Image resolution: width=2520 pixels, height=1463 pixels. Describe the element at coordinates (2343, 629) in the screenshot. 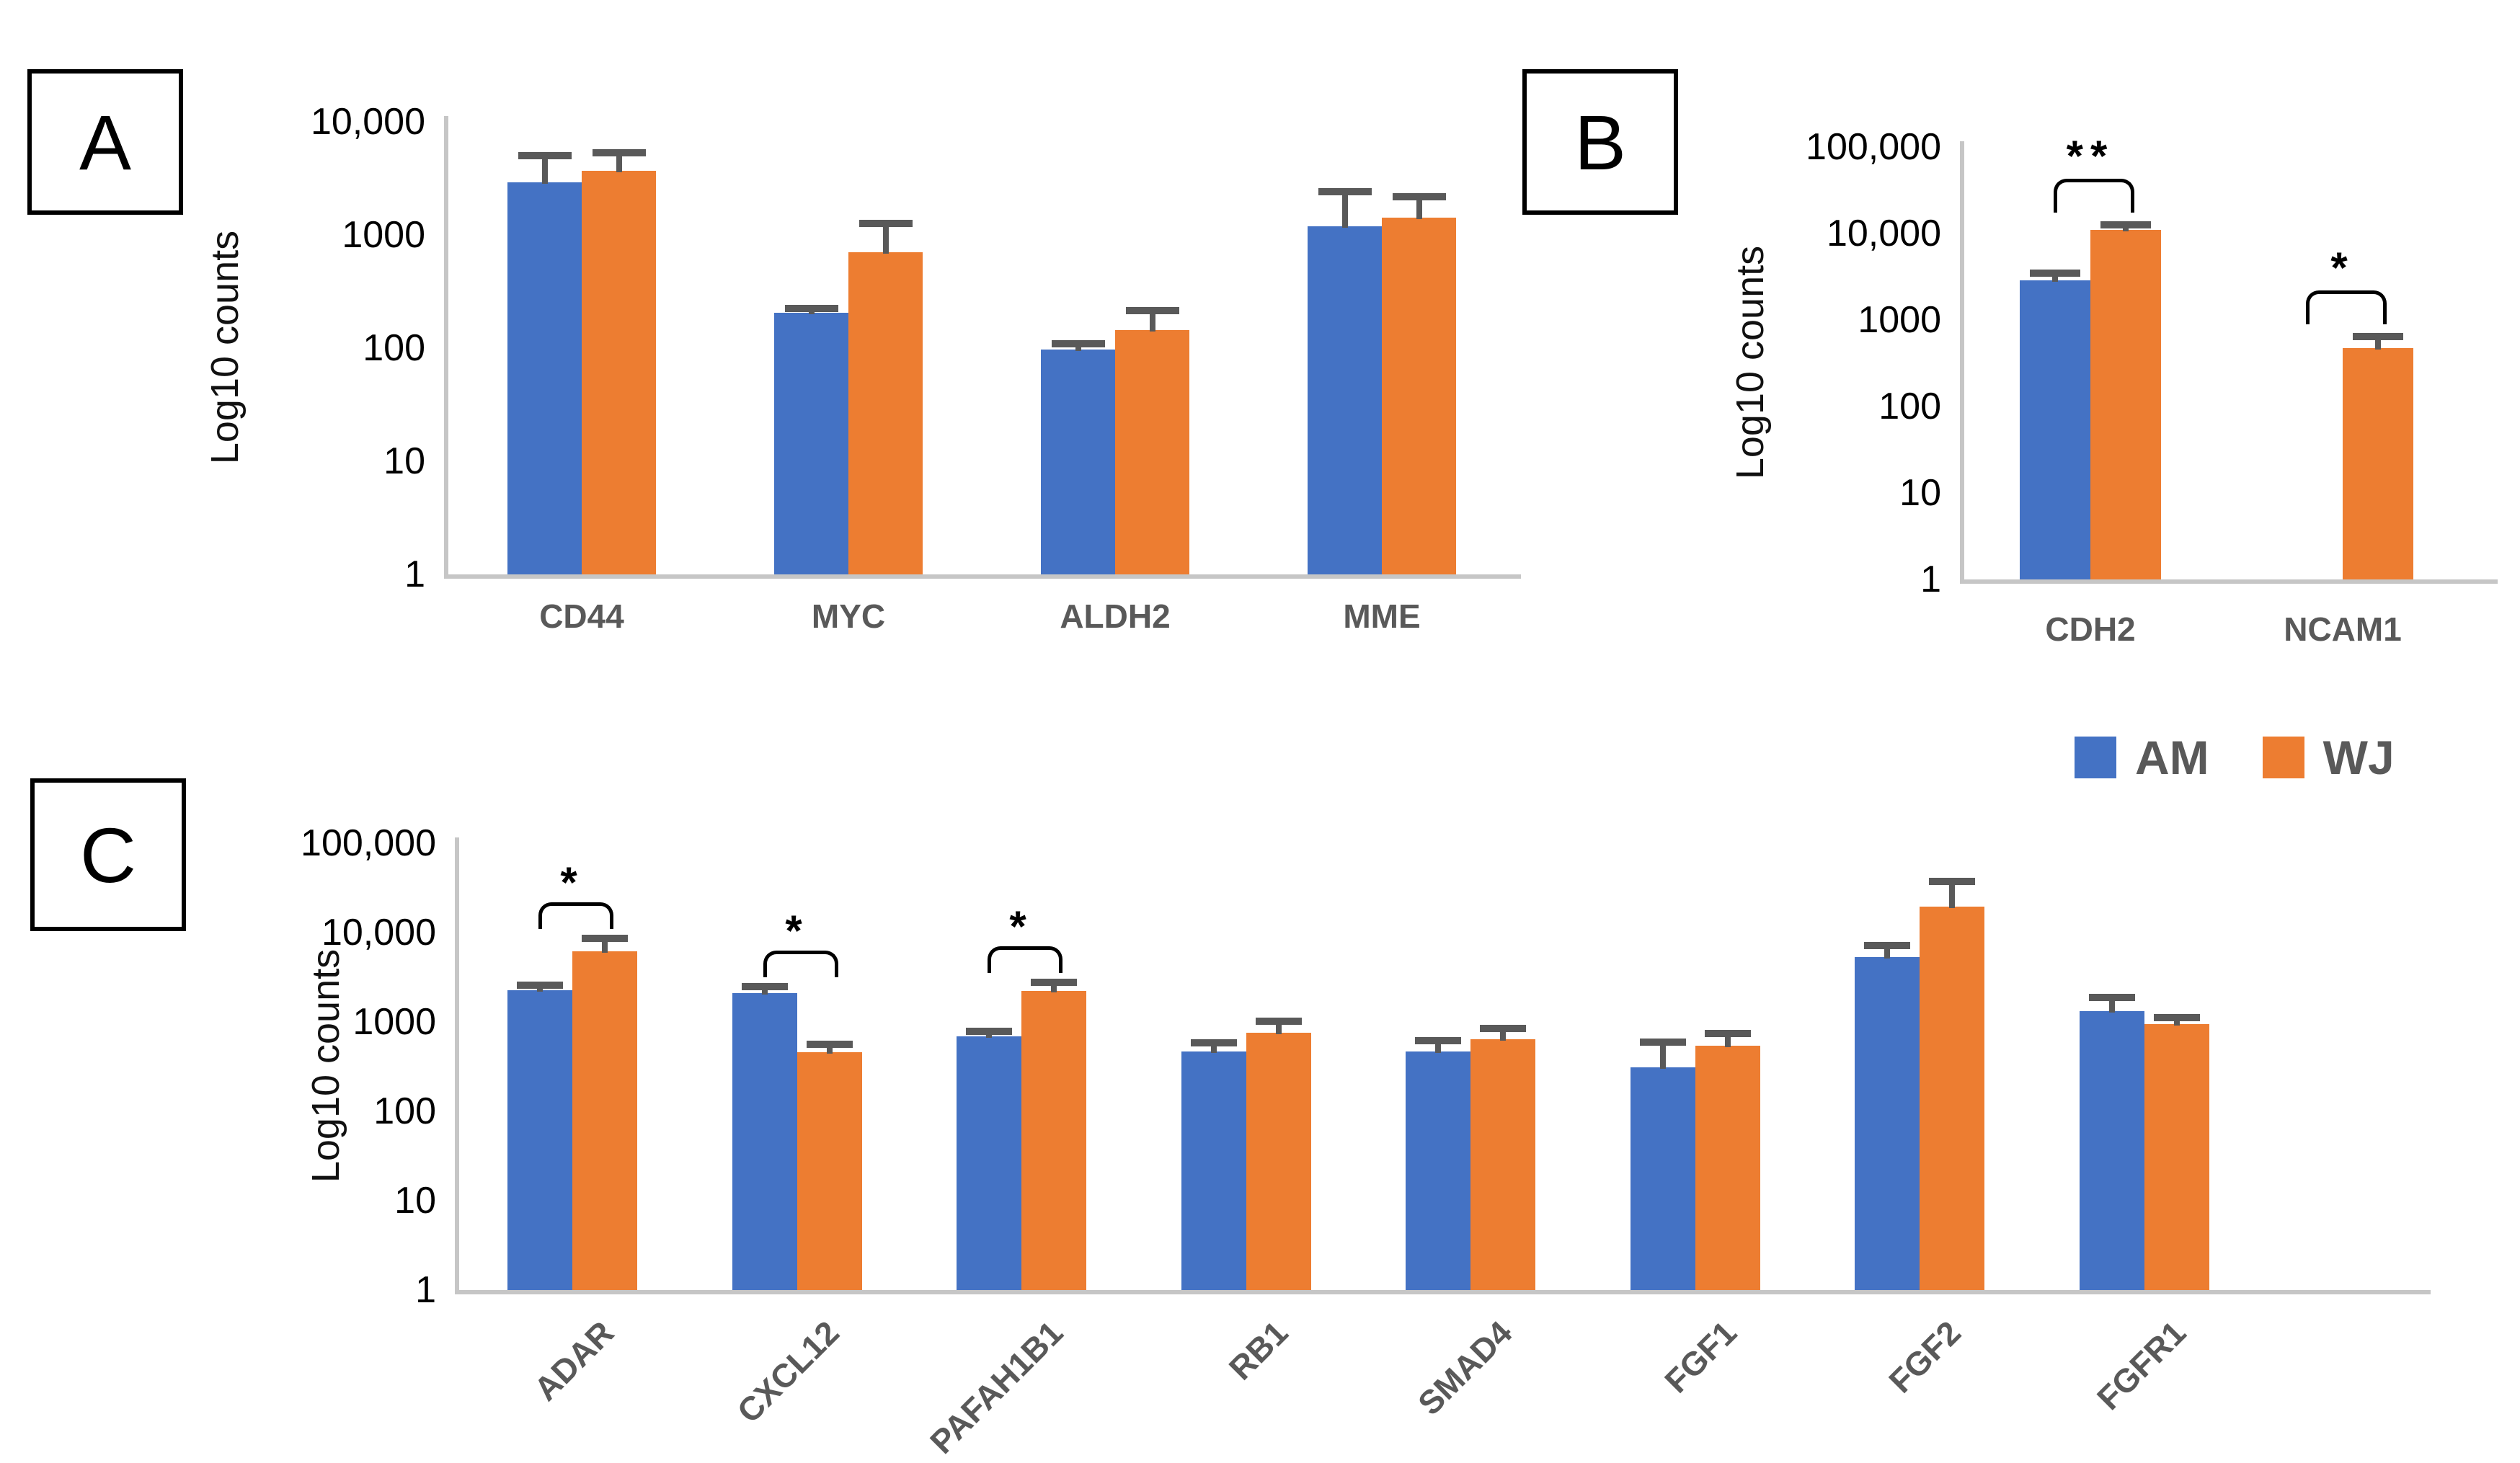

I see `category-label-NCAM1: NCAM1` at that location.